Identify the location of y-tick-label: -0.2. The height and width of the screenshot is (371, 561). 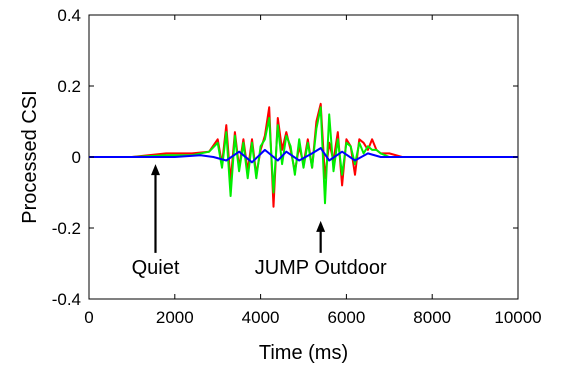
(66, 228).